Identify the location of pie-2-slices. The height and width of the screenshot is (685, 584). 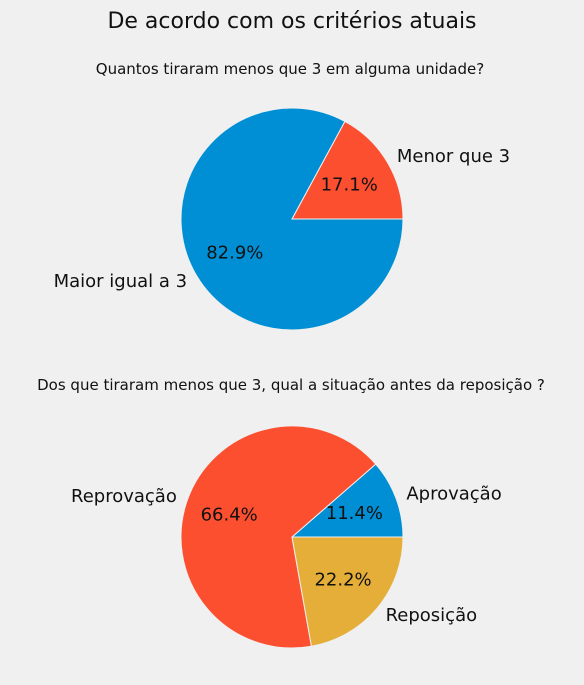
(292, 537).